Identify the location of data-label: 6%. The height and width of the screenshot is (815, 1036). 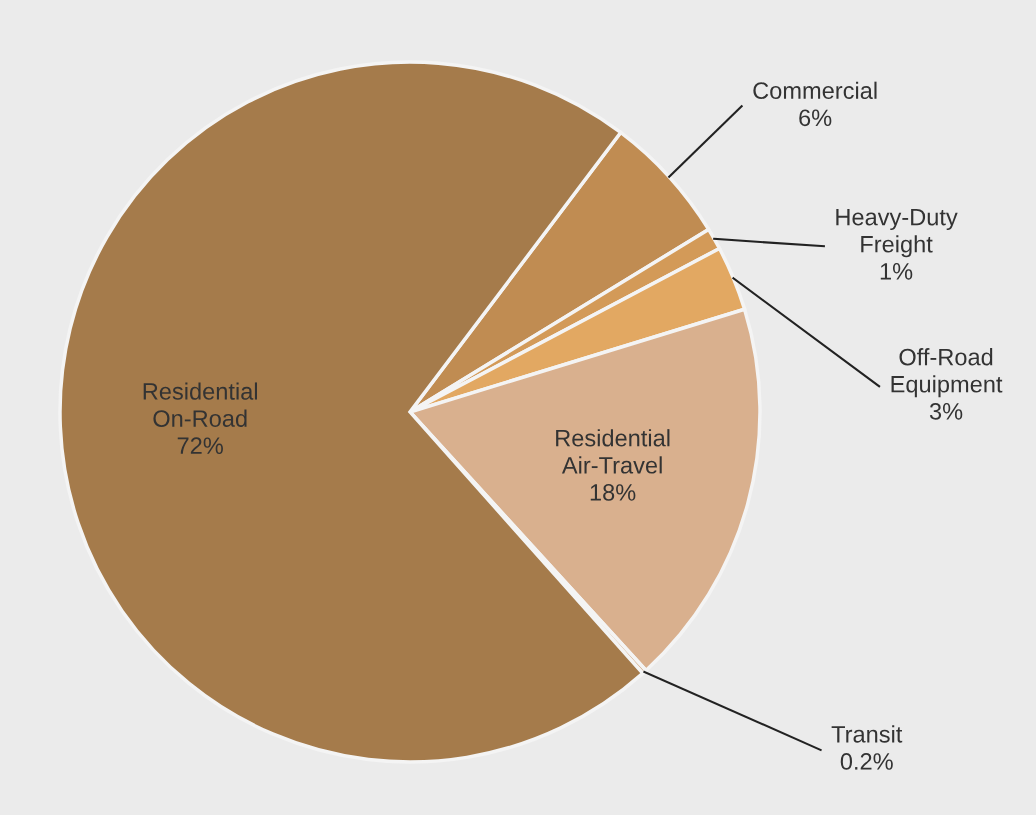
(815, 118).